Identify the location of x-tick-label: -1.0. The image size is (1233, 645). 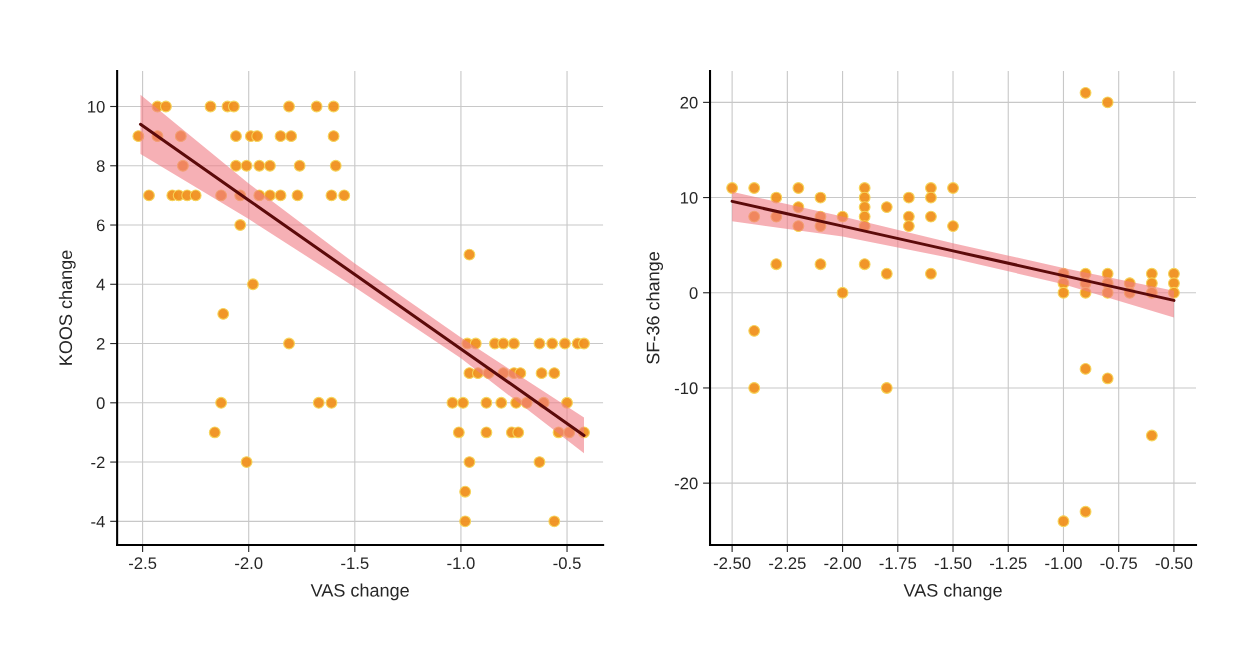
(461, 563).